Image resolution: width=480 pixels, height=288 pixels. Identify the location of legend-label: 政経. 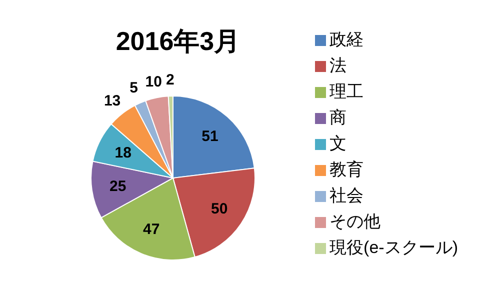
(347, 39).